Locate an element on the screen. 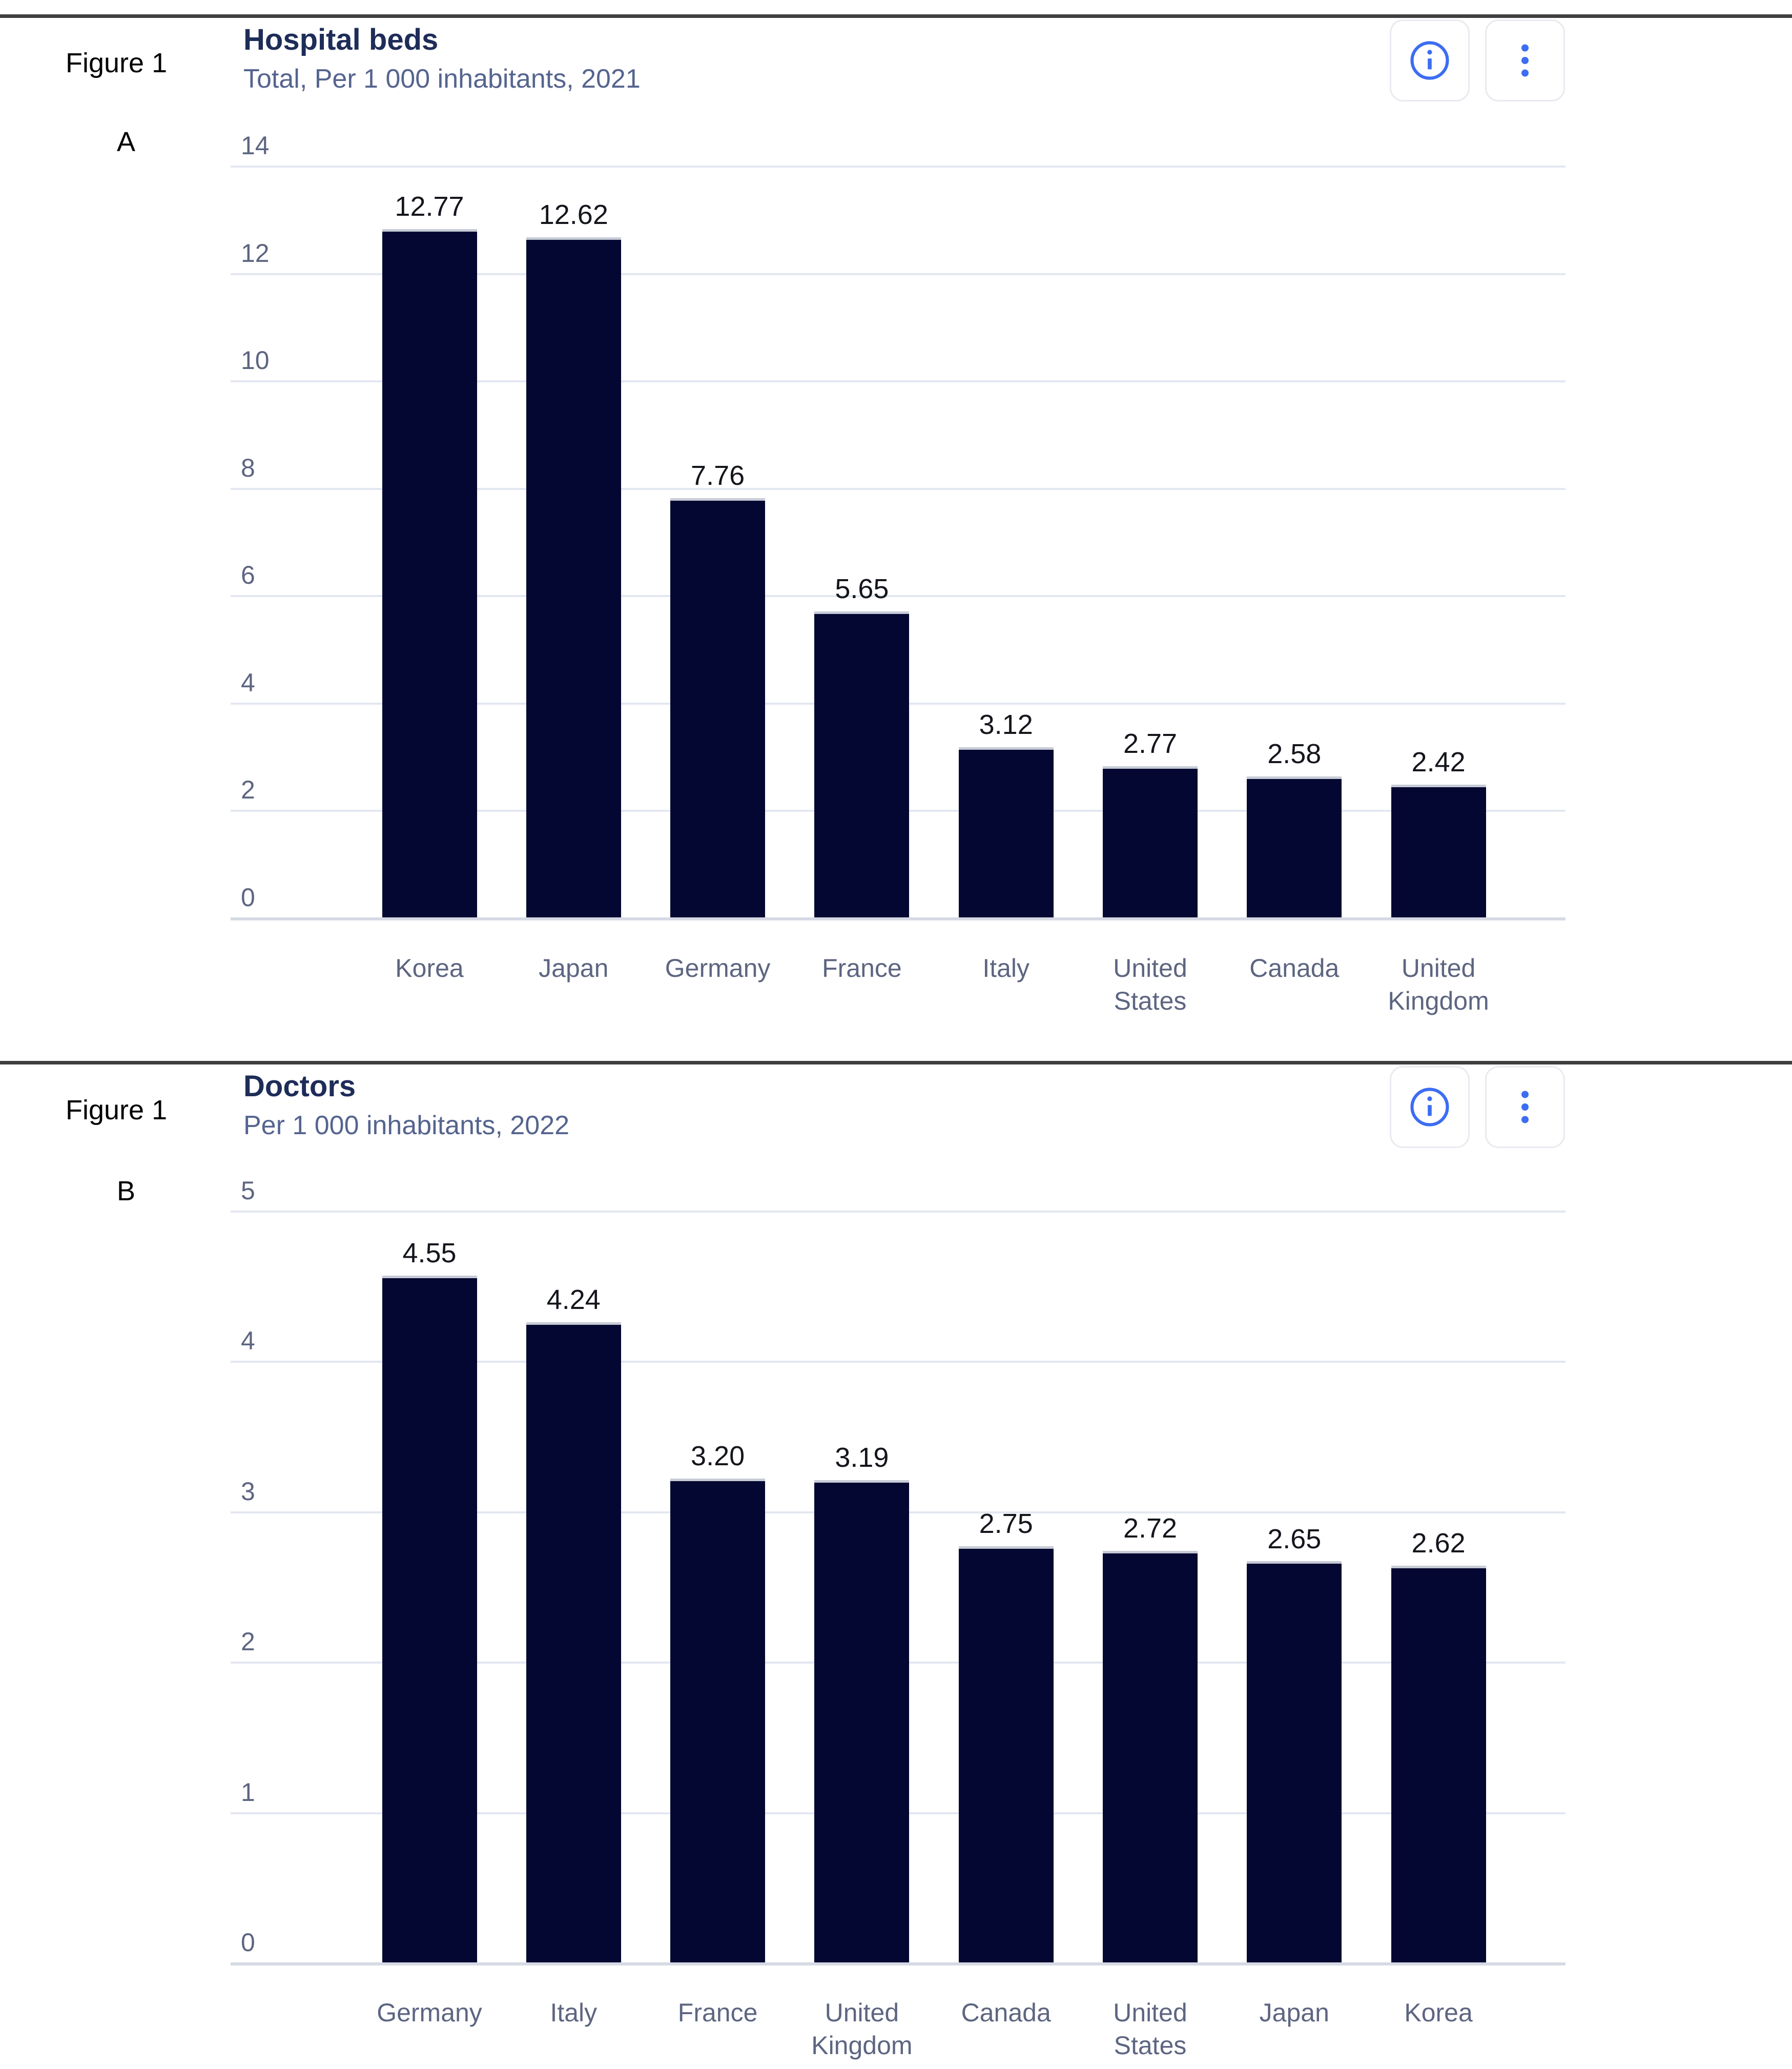 The width and height of the screenshot is (1792, 2069). bar-value-label: 2.72 is located at coordinates (1150, 1528).